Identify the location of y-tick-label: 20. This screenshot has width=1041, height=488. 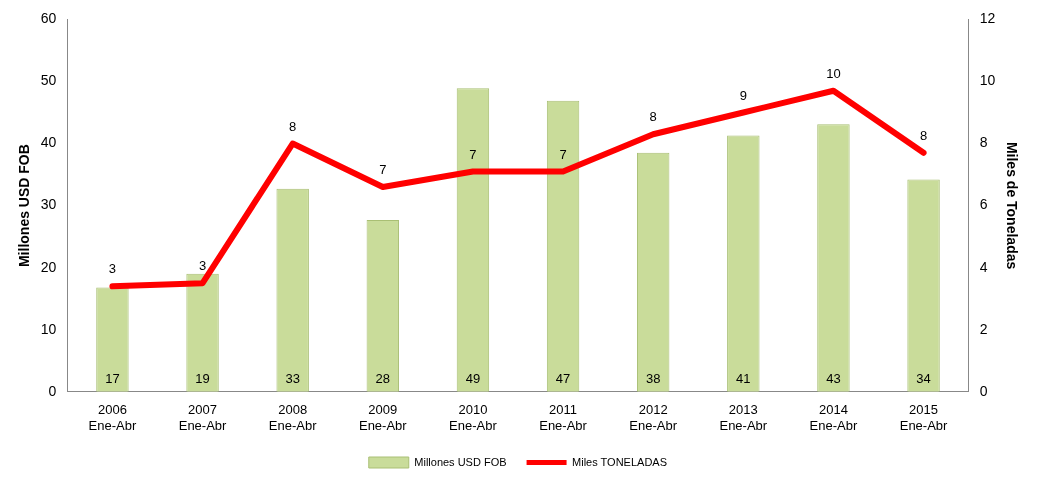
(48, 266).